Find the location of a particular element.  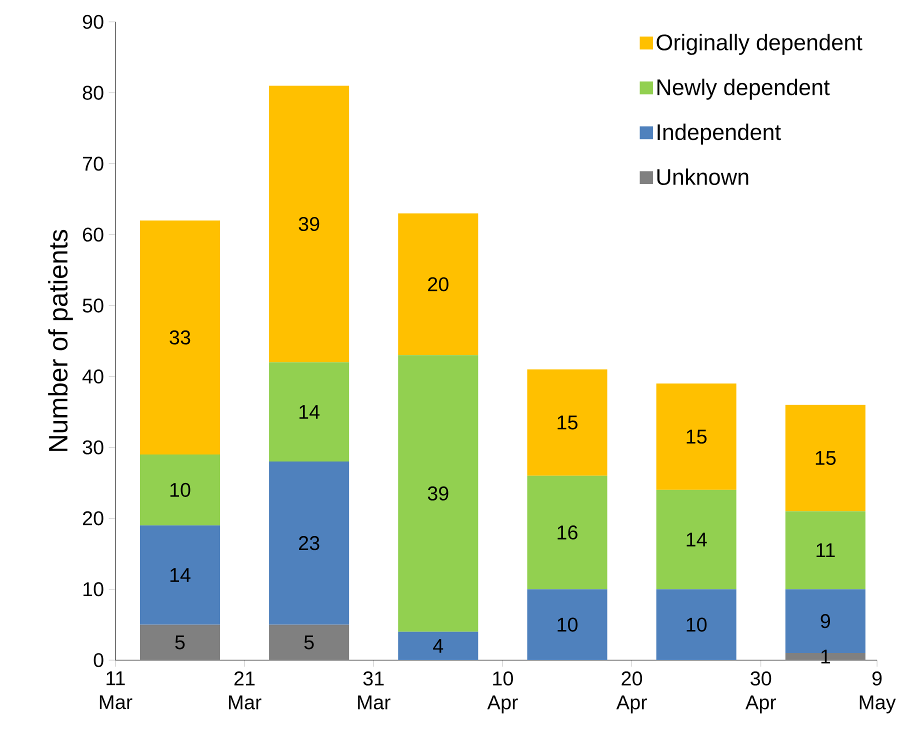

y-tick-label: 10 is located at coordinates (93, 589).